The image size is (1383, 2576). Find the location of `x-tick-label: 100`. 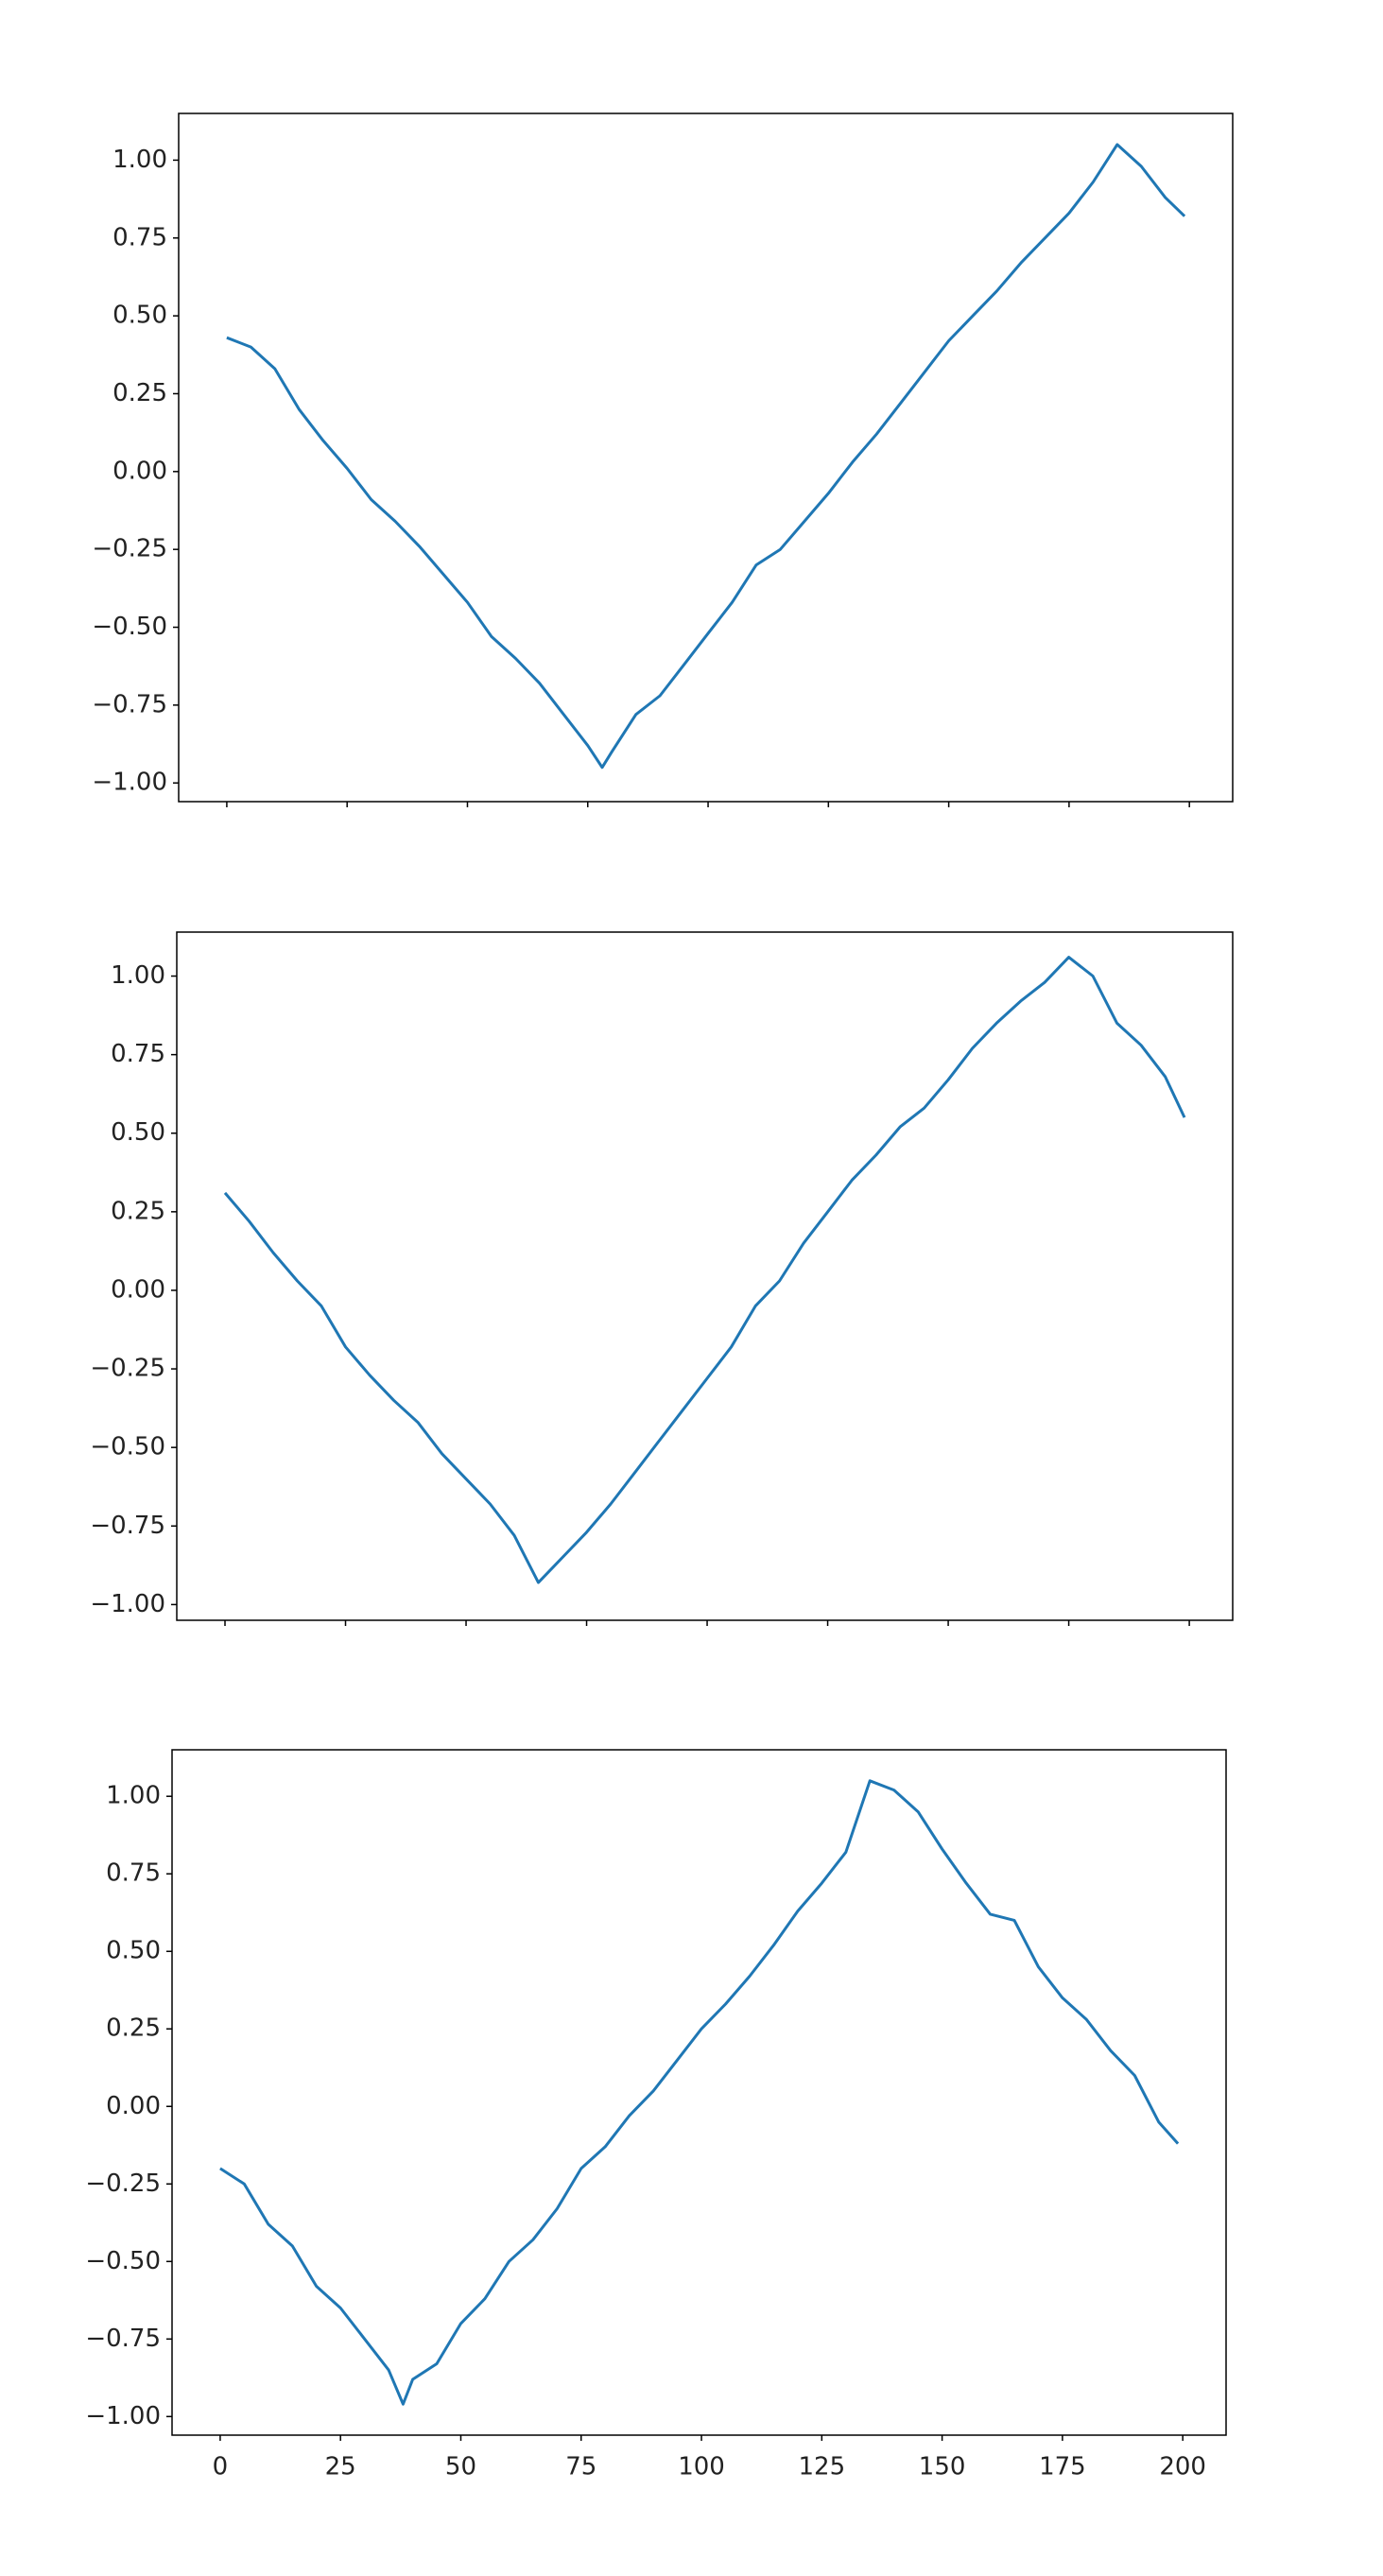

x-tick-label: 100 is located at coordinates (701, 2467).